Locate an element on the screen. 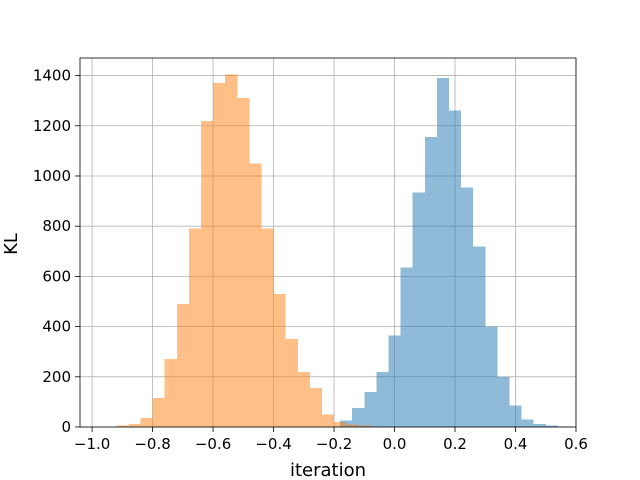 The image size is (640, 480). y-tick-label: 200 is located at coordinates (56, 377).